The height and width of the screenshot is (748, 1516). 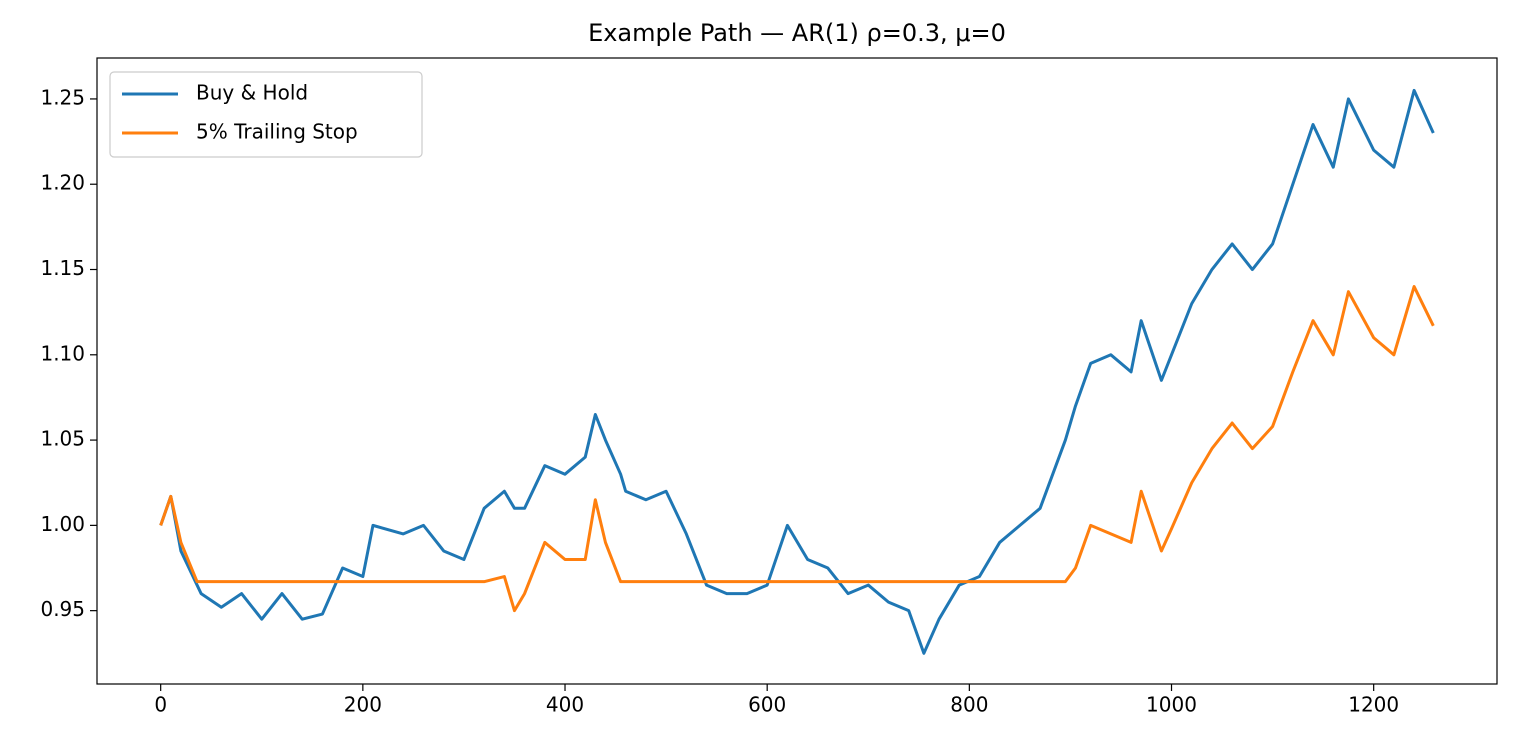 What do you see at coordinates (62, 524) in the screenshot?
I see `y-tick-label: 1.00` at bounding box center [62, 524].